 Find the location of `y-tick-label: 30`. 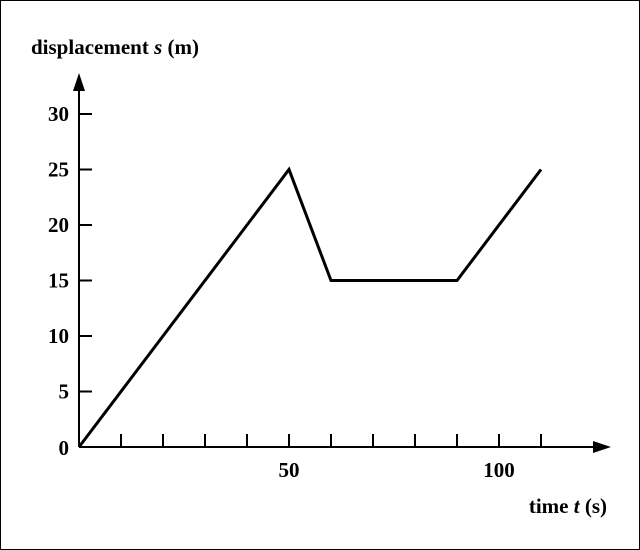

y-tick-label: 30 is located at coordinates (58, 114).